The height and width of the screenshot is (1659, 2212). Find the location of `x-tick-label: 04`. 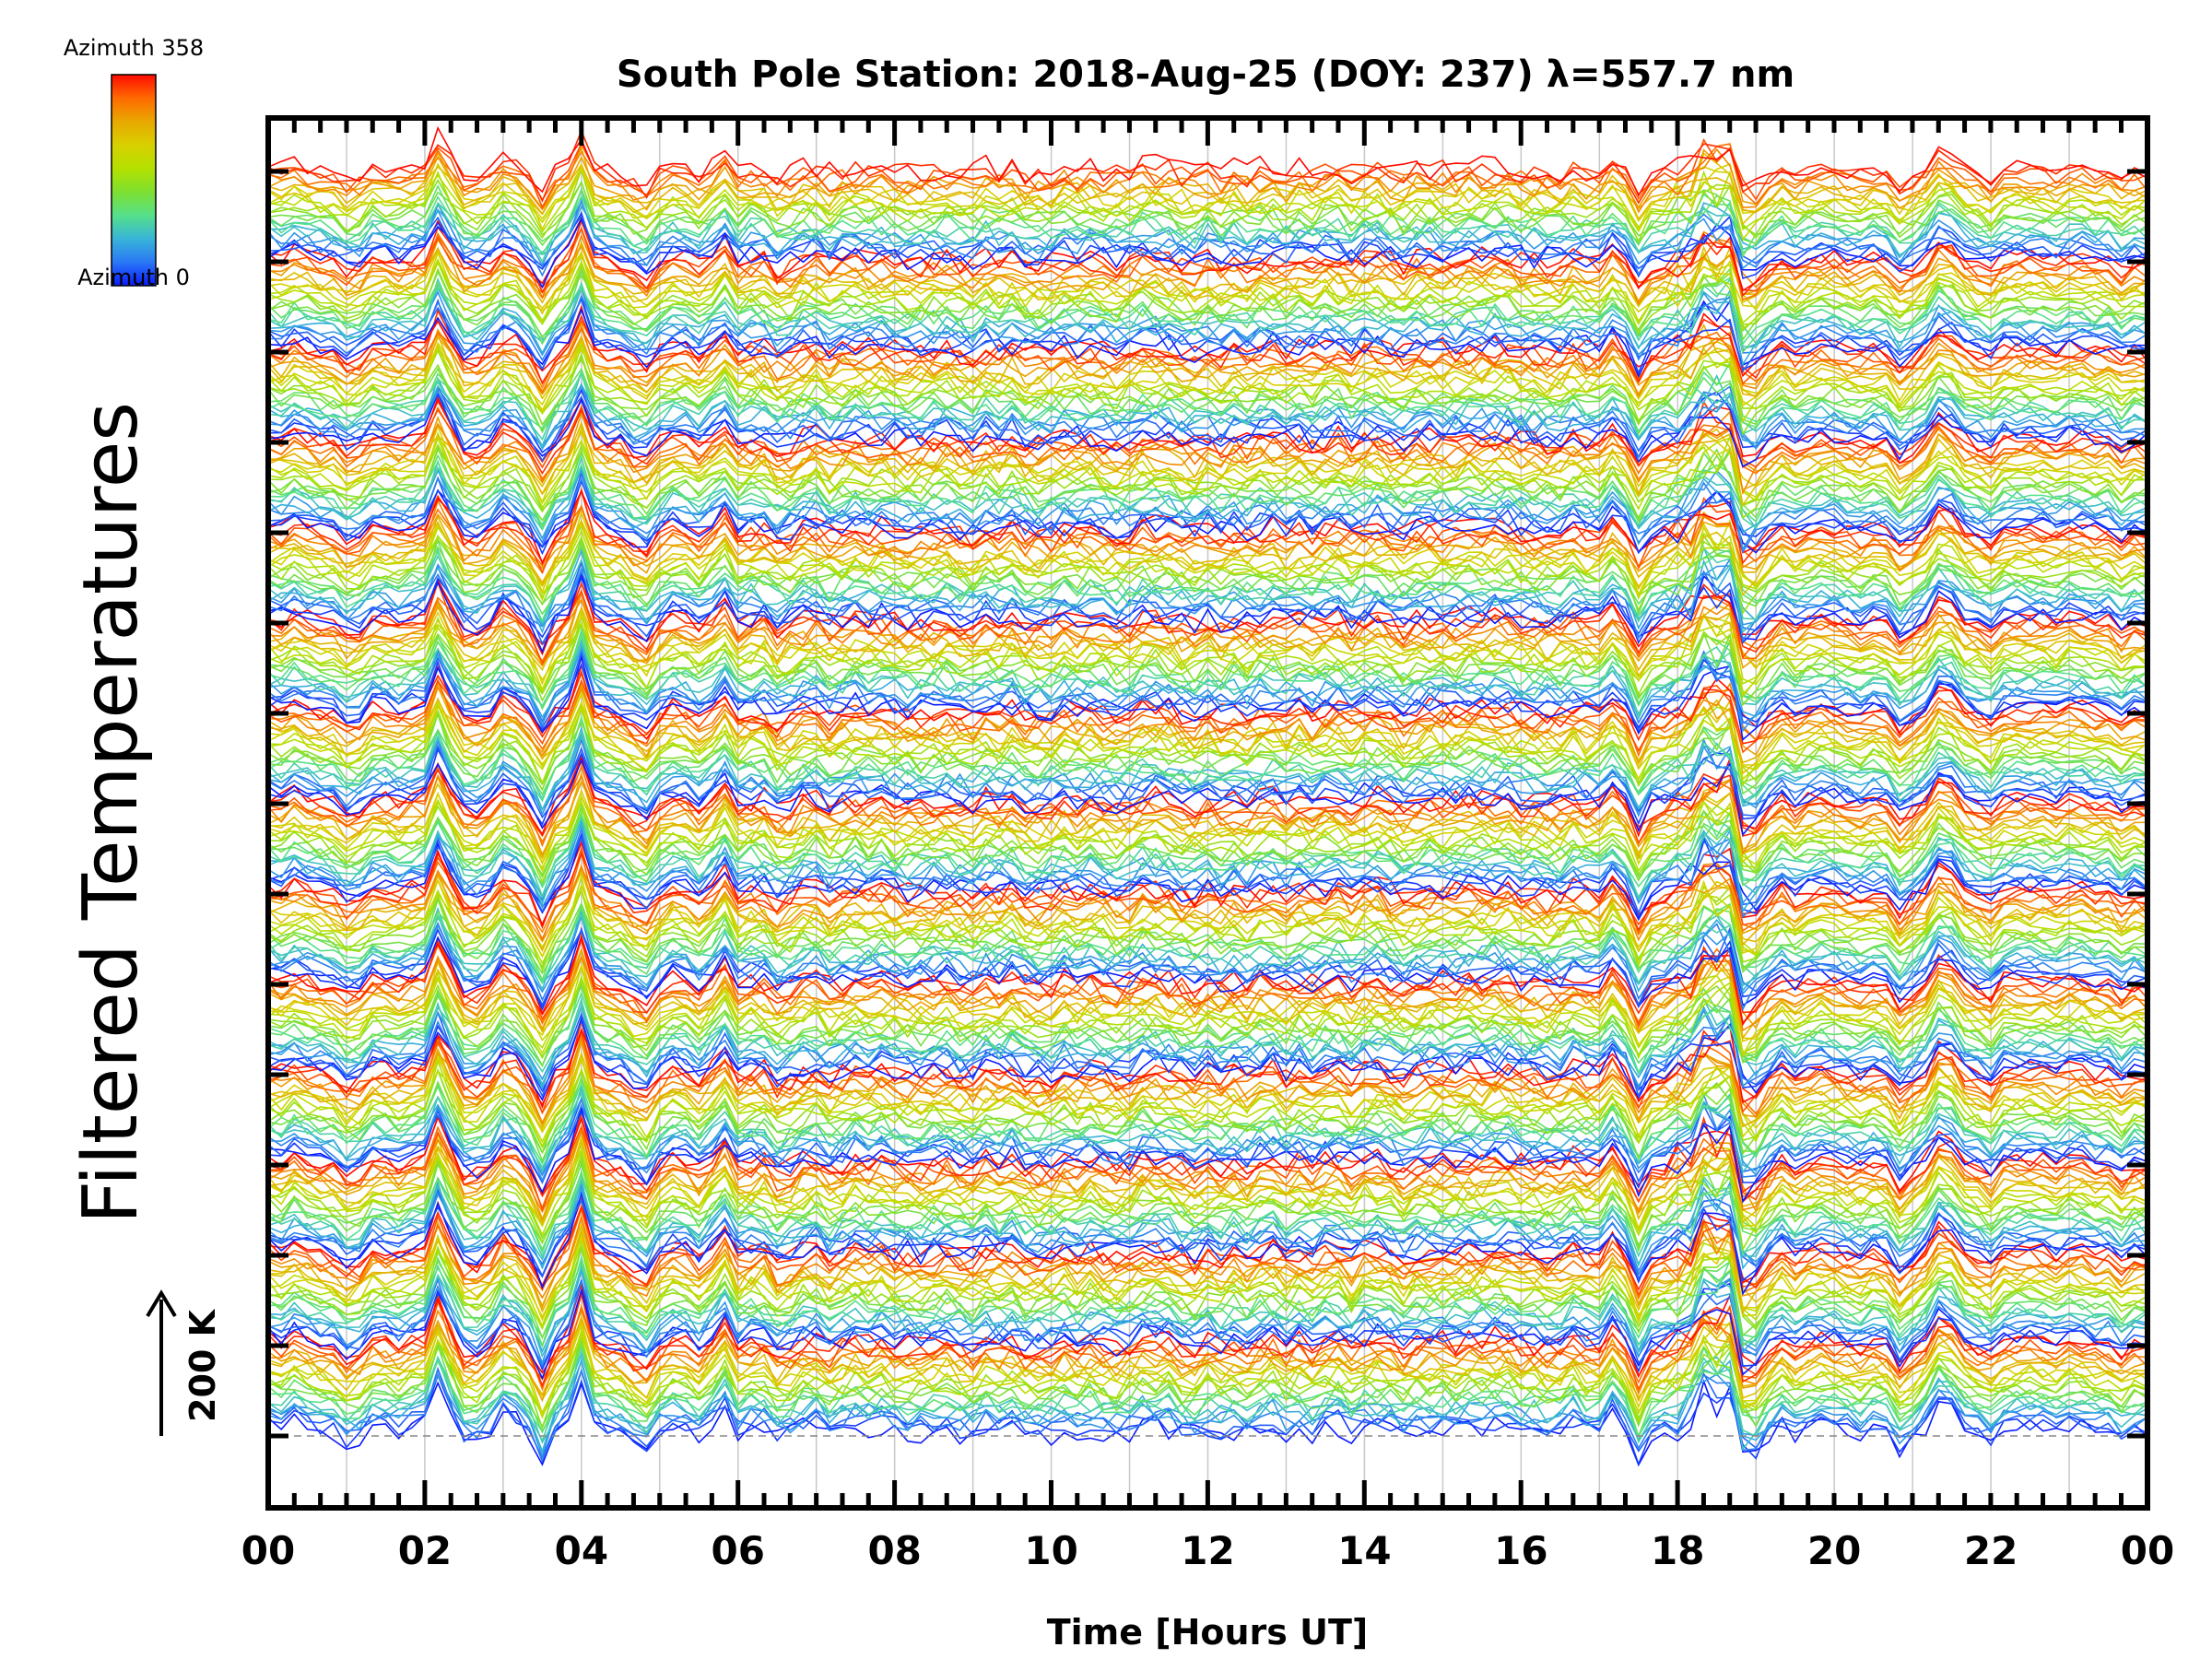

x-tick-label: 04 is located at coordinates (581, 1550).